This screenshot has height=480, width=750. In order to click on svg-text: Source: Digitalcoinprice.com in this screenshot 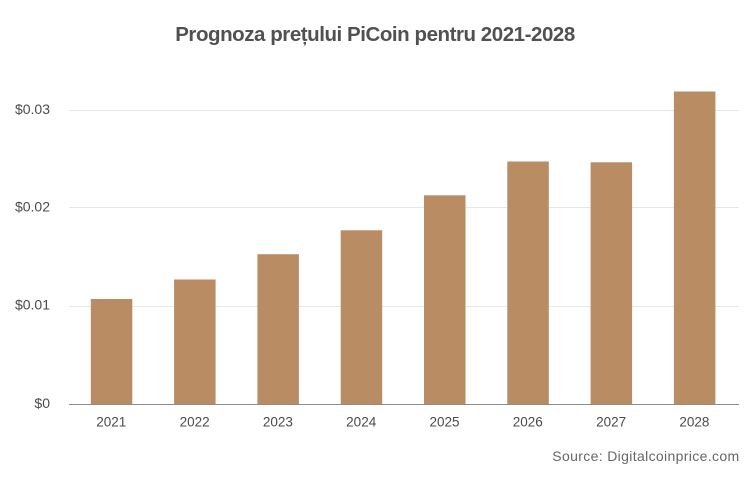, I will do `click(645, 456)`.